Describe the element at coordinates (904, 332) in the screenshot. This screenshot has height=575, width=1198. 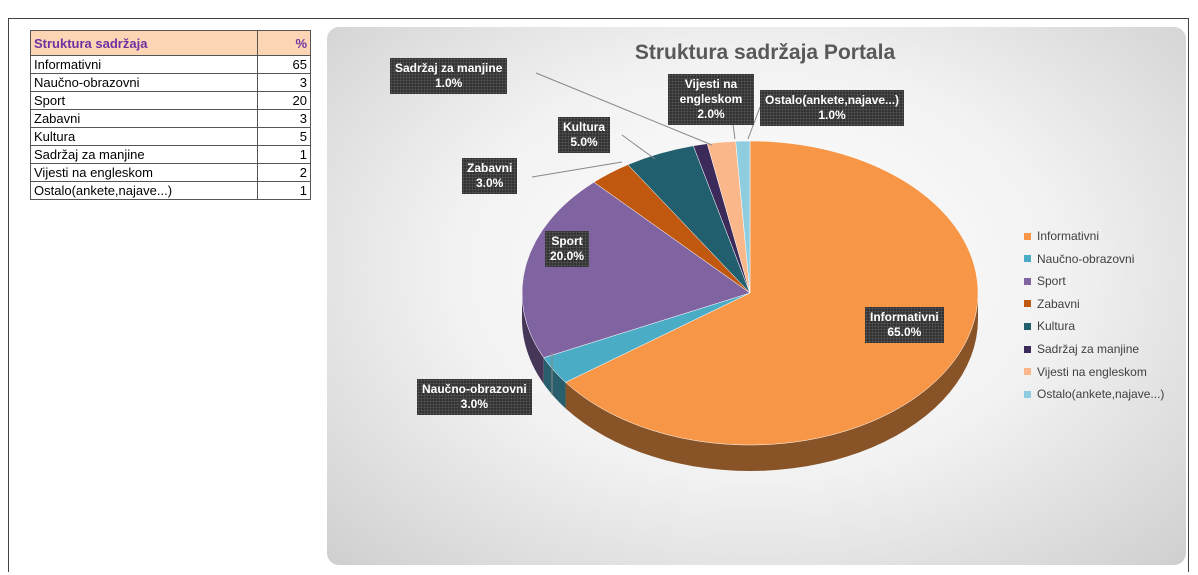
I see `label-value: 65.0%` at that location.